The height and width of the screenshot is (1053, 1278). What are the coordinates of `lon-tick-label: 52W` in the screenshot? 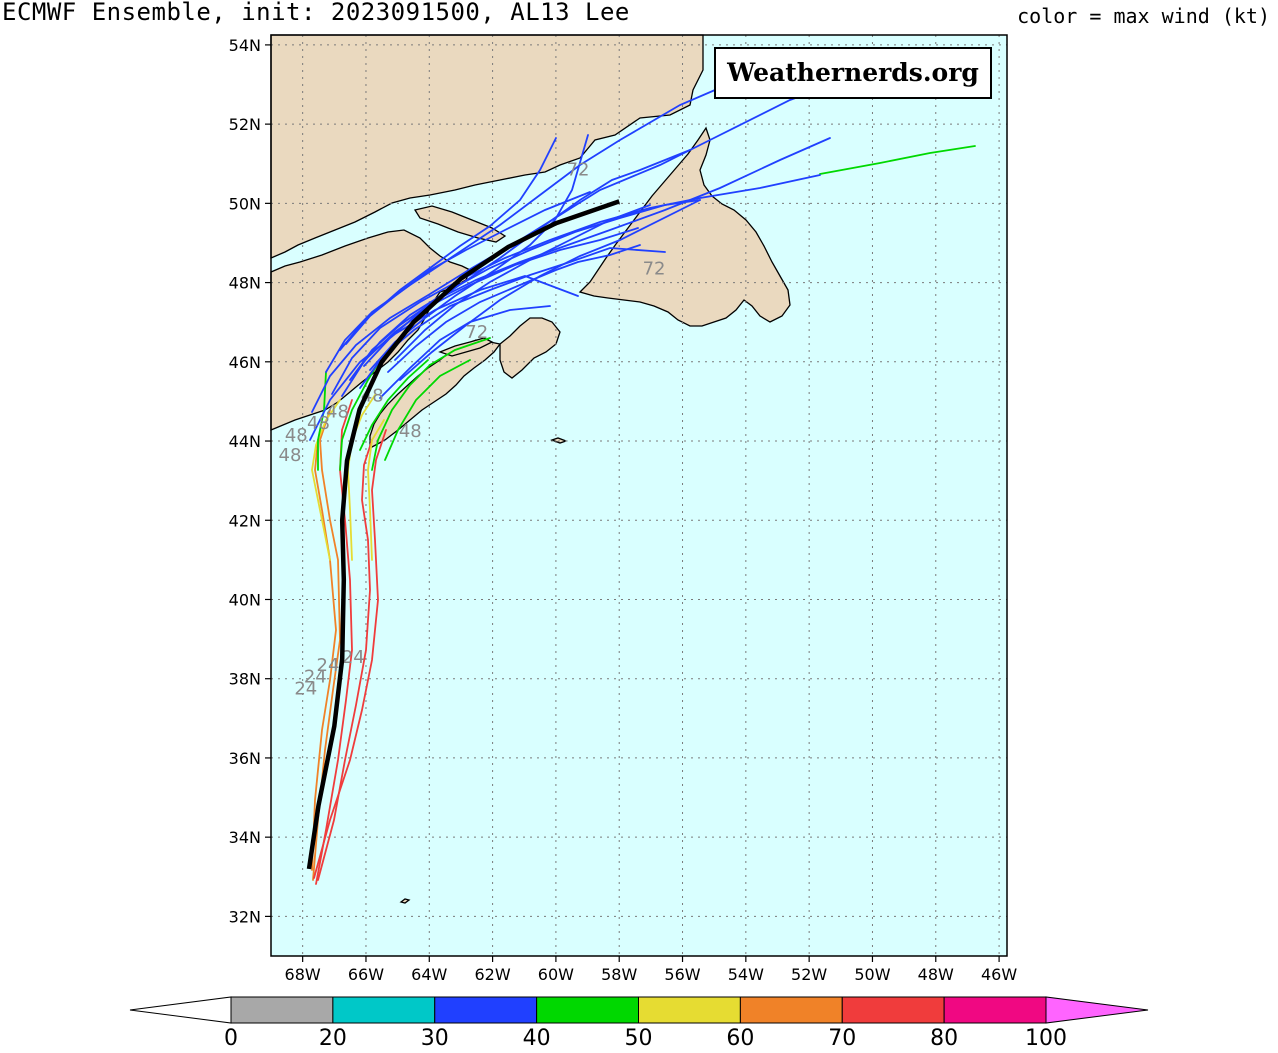 It's located at (809, 974).